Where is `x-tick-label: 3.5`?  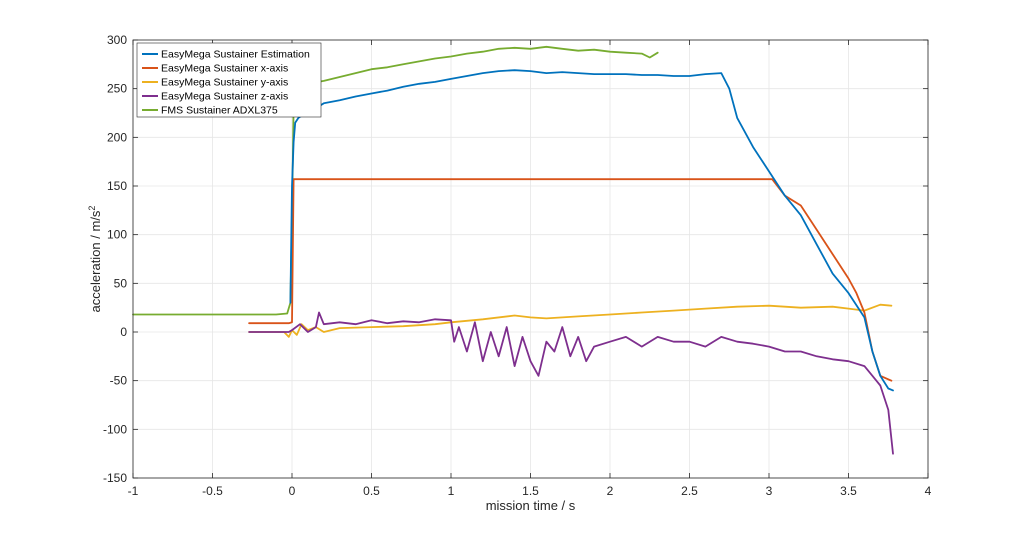 x-tick-label: 3.5 is located at coordinates (848, 491).